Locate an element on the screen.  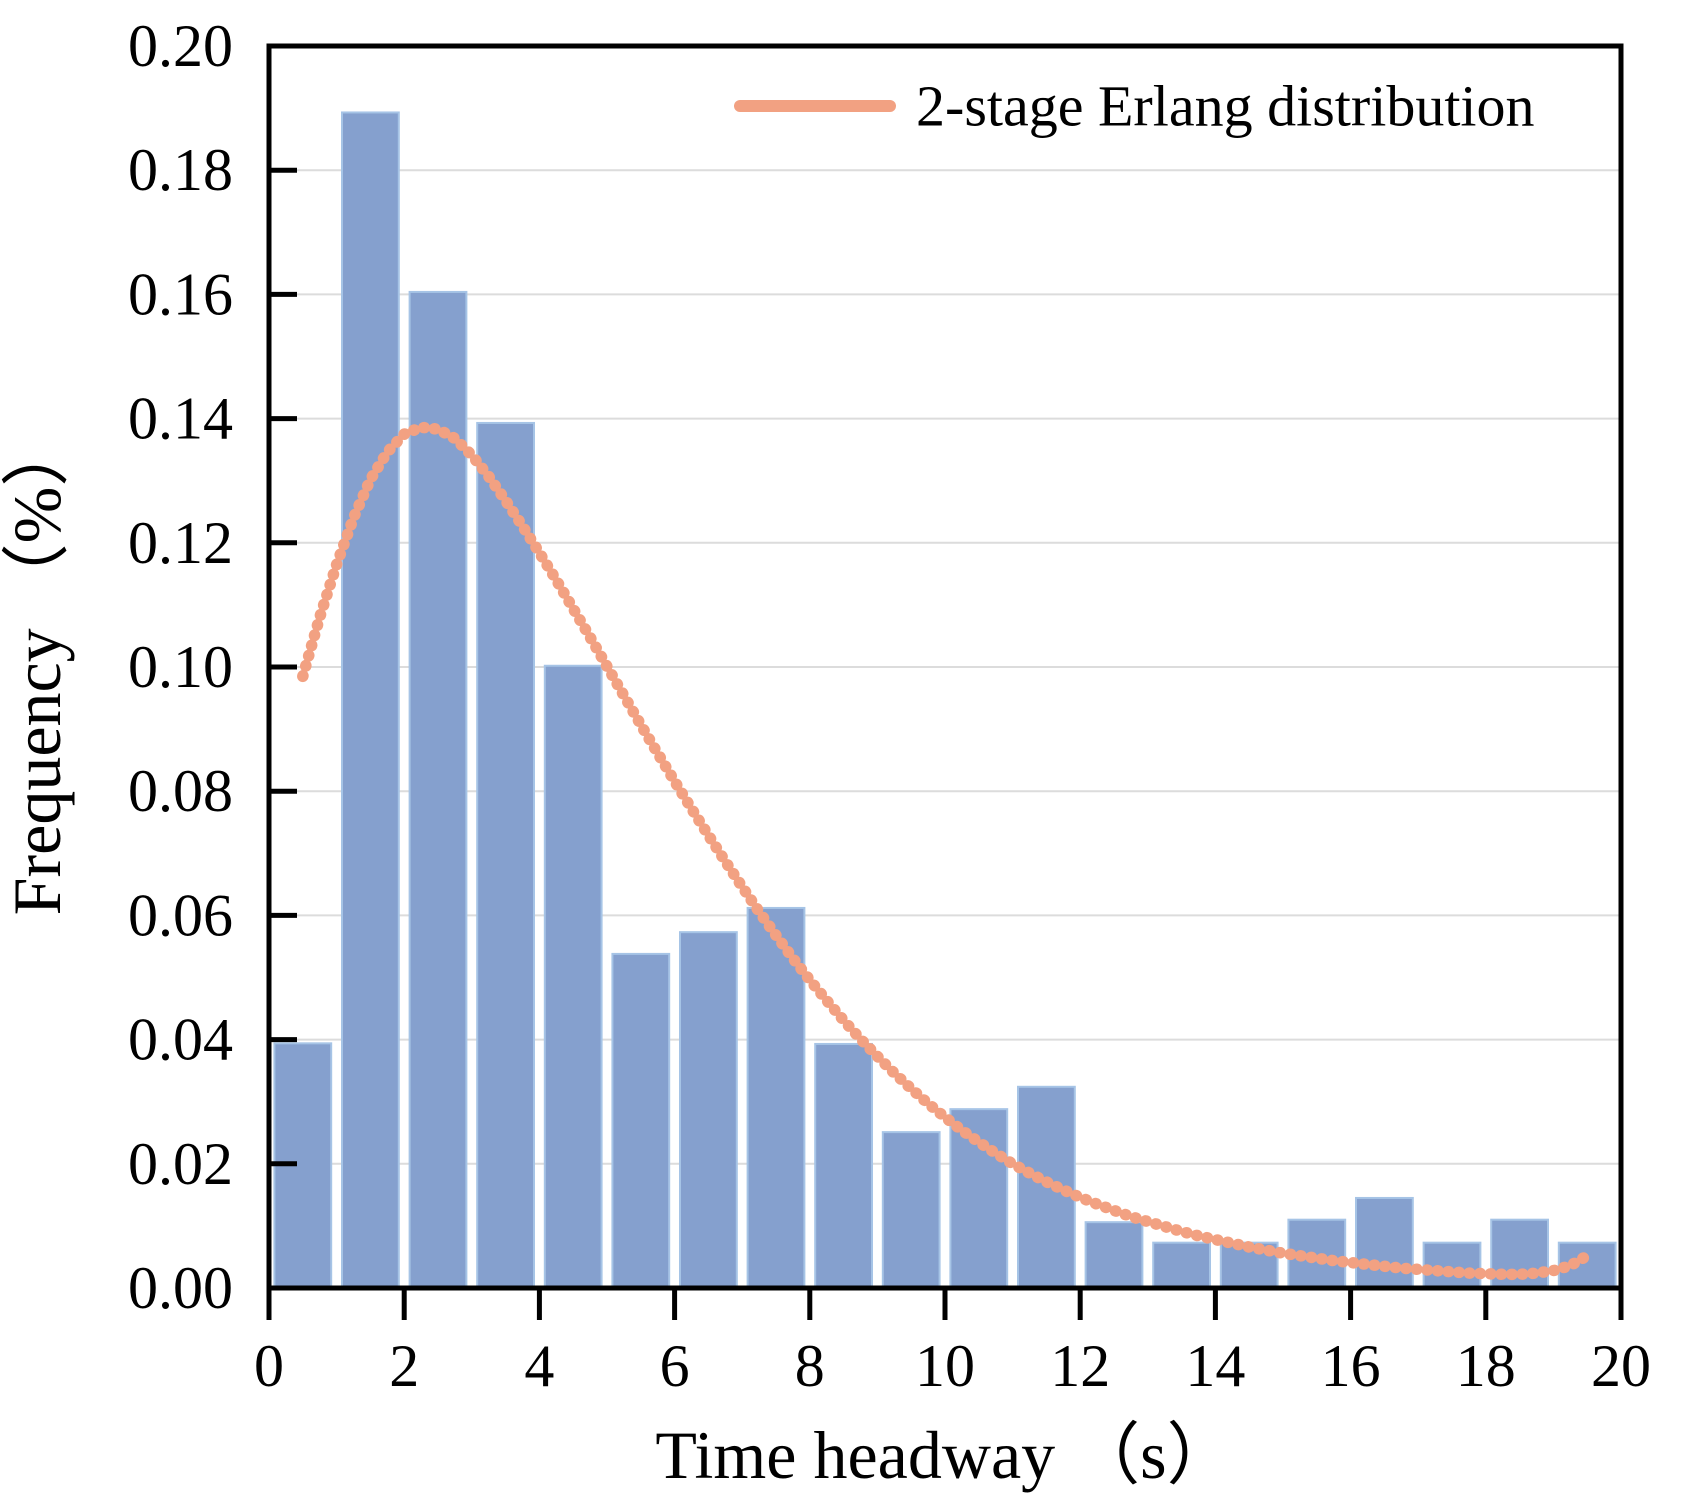
y-tick-label: 0.14 is located at coordinates (180, 419).